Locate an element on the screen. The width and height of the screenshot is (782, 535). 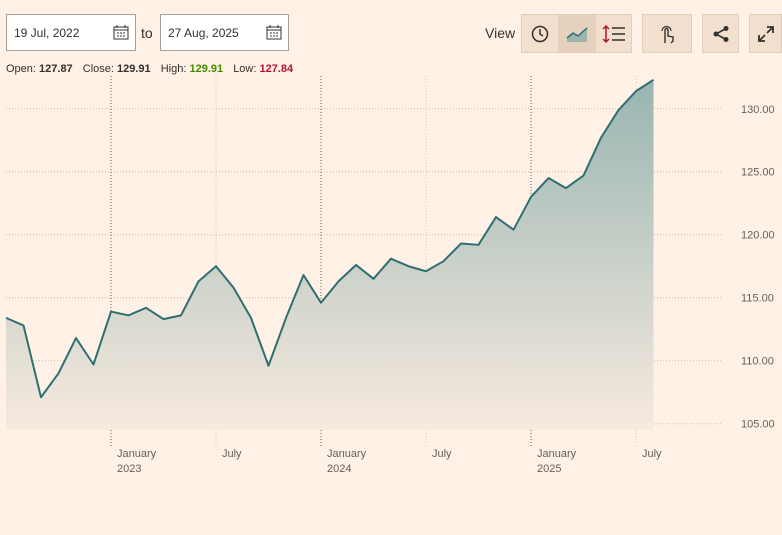
y-tick-label: 110.00 is located at coordinates (757, 362).